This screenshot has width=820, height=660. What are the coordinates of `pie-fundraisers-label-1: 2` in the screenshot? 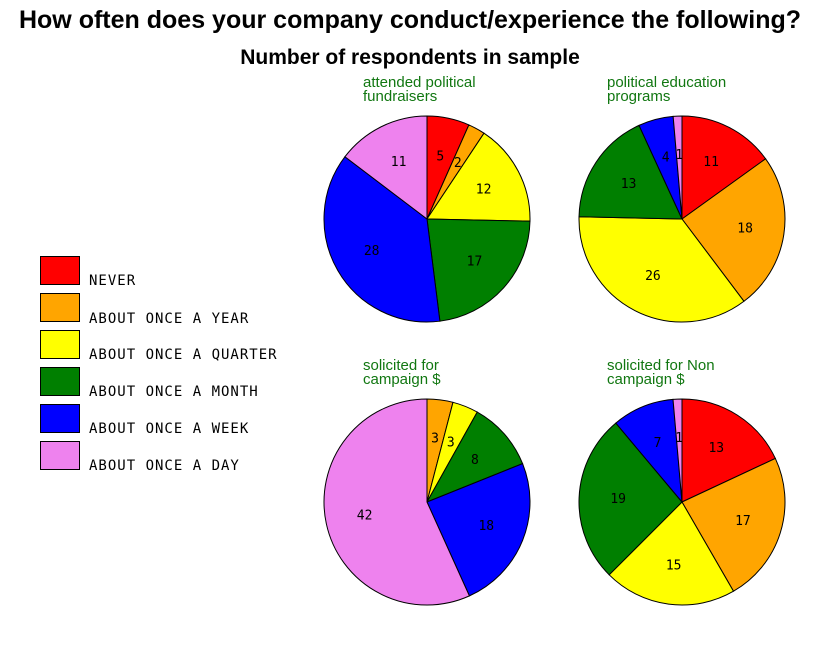 It's located at (458, 163).